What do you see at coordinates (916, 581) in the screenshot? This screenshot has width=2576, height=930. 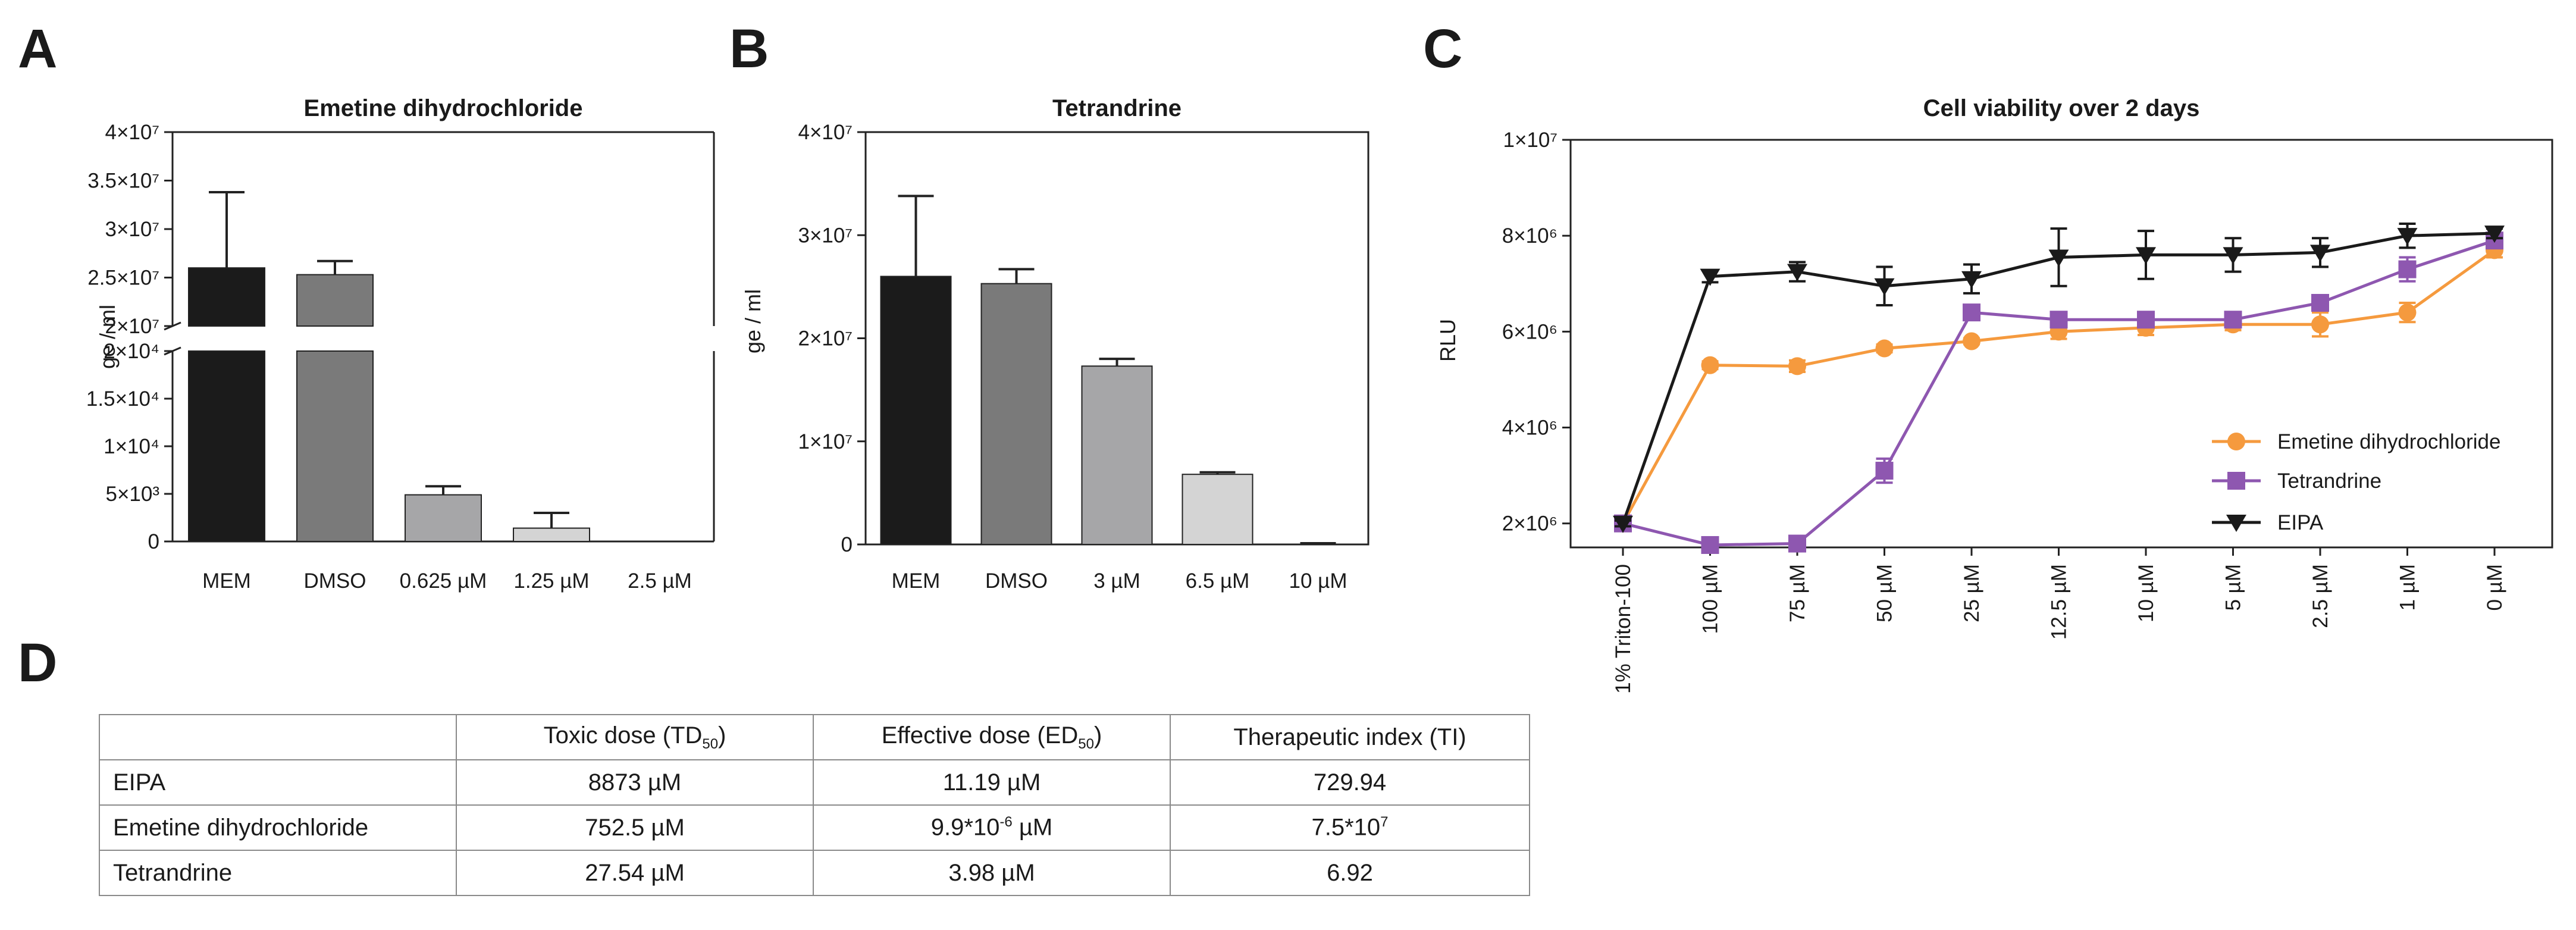 I see `chart-b-xtick-label: MEM` at bounding box center [916, 581].